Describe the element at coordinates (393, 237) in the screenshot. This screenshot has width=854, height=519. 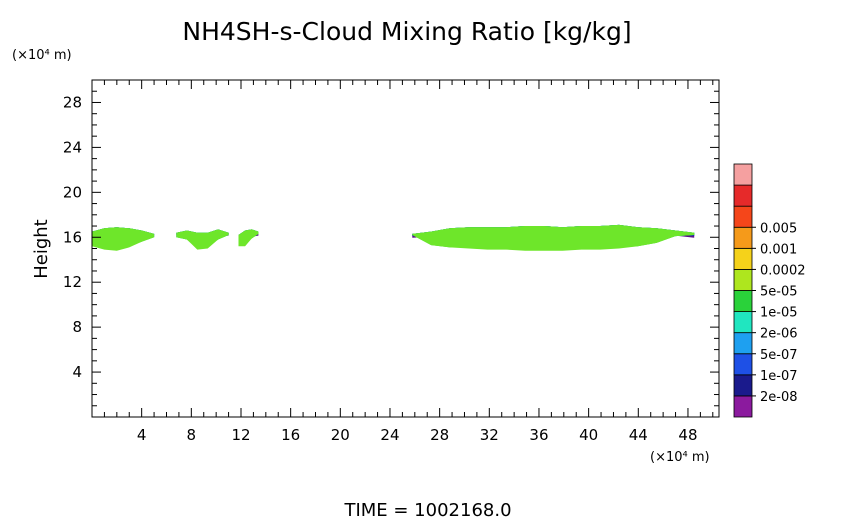
I see `cloud-fill` at that location.